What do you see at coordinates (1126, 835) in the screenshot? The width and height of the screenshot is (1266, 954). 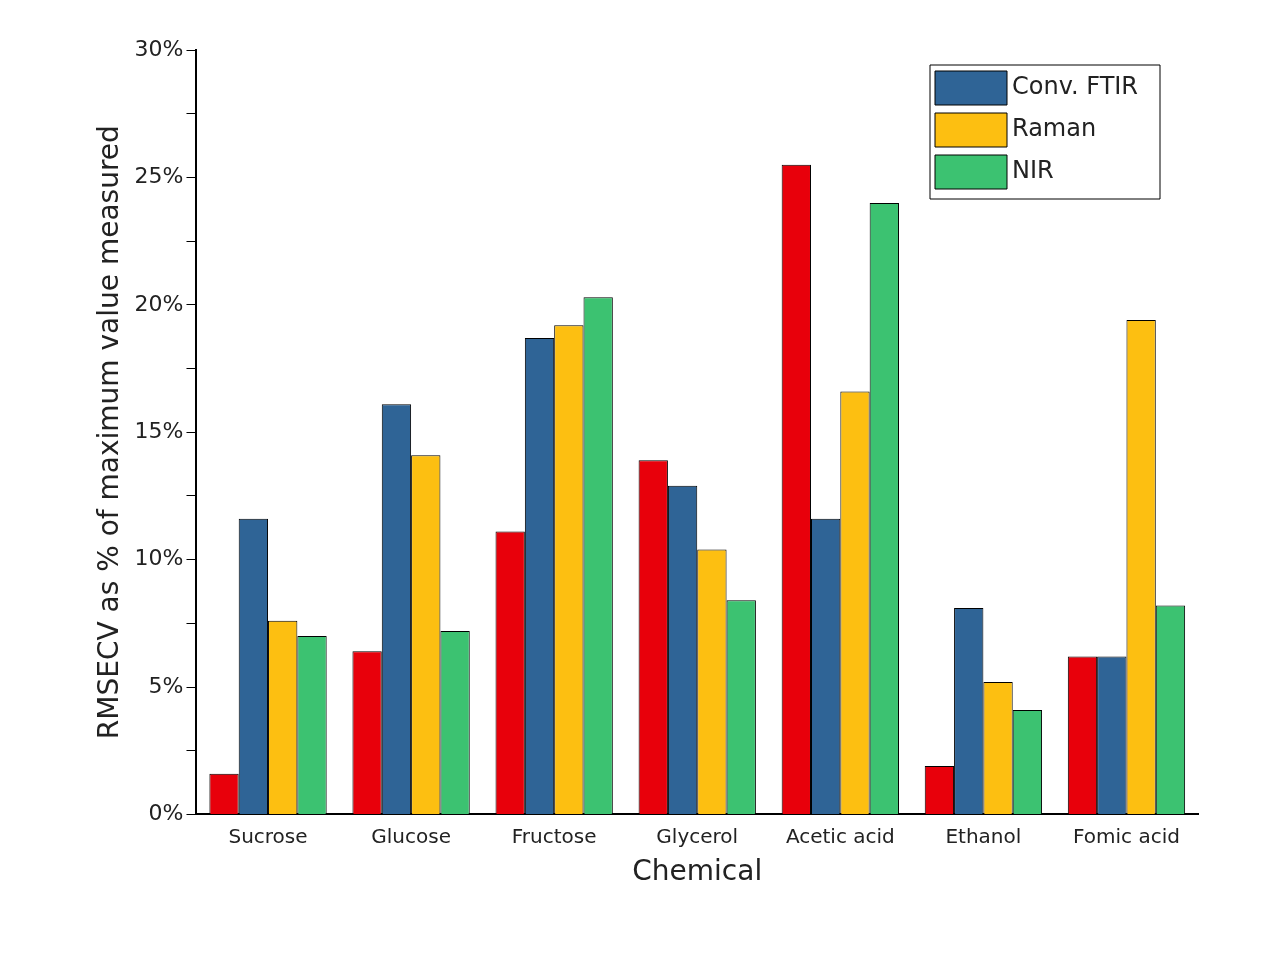 I see `x-tick-label: Fomic acid` at bounding box center [1126, 835].